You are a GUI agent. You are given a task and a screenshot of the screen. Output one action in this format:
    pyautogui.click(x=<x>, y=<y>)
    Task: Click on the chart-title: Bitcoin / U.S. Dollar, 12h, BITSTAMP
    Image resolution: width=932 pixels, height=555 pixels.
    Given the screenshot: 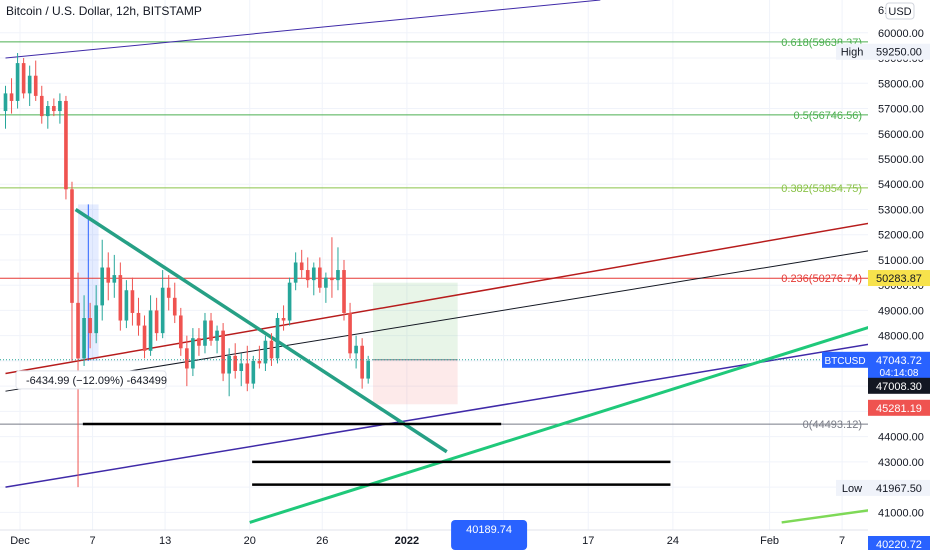 What is the action you would take?
    pyautogui.click(x=104, y=11)
    